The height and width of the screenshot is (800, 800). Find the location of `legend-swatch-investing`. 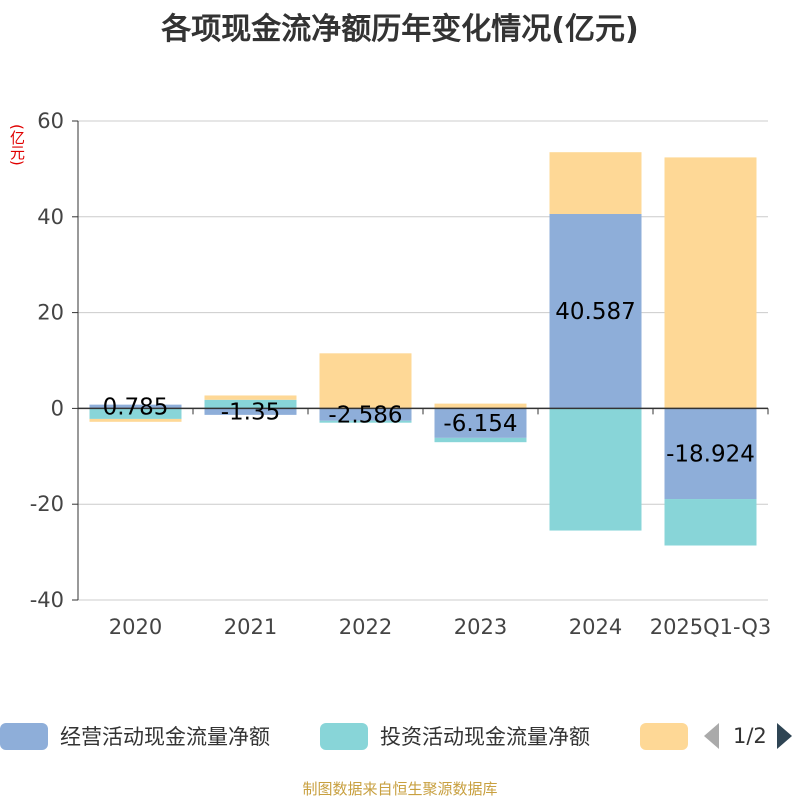

legend-swatch-investing is located at coordinates (344, 736).